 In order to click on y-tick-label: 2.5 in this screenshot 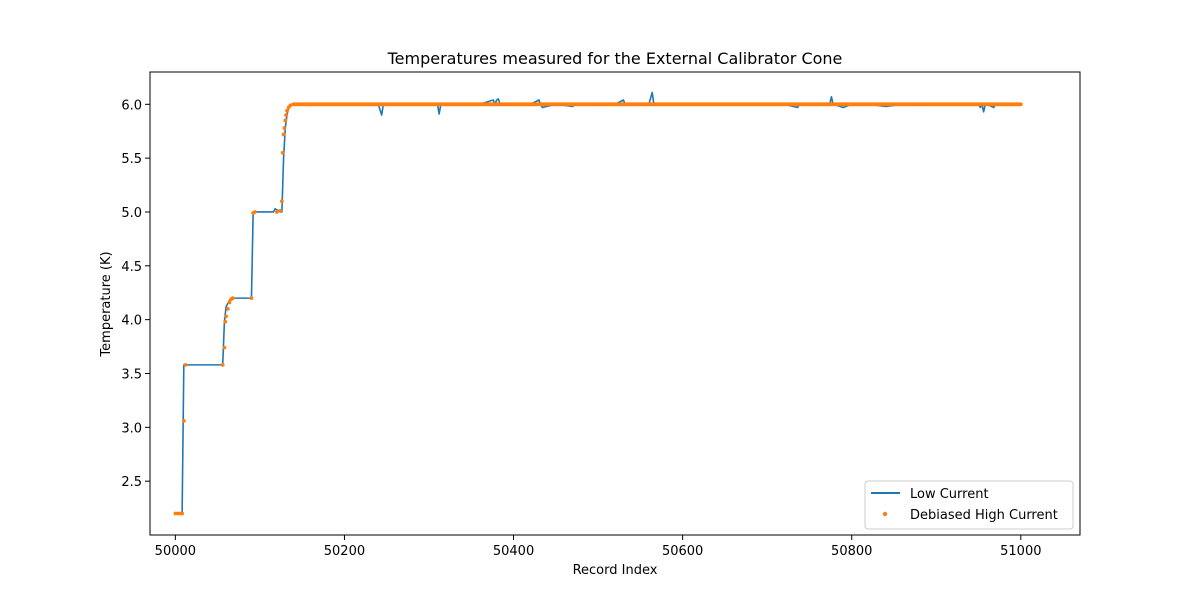, I will do `click(131, 482)`.